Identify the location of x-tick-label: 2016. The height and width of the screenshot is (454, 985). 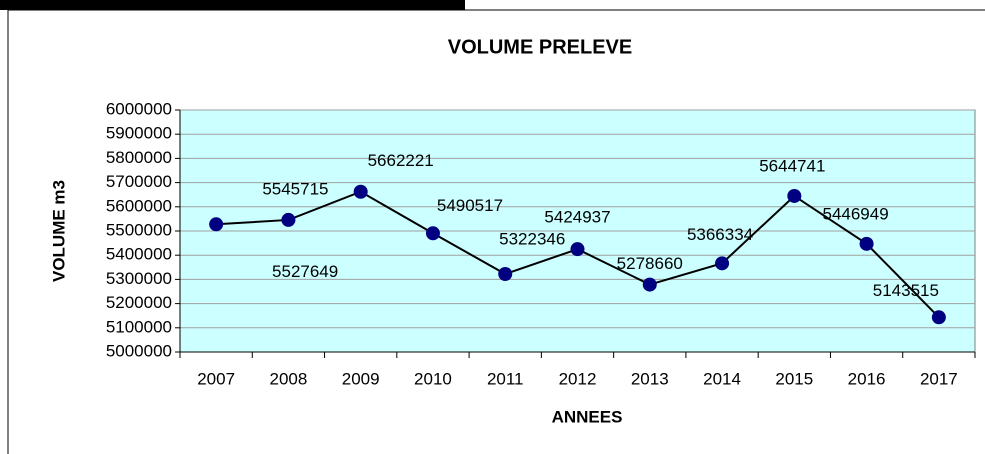
(867, 378).